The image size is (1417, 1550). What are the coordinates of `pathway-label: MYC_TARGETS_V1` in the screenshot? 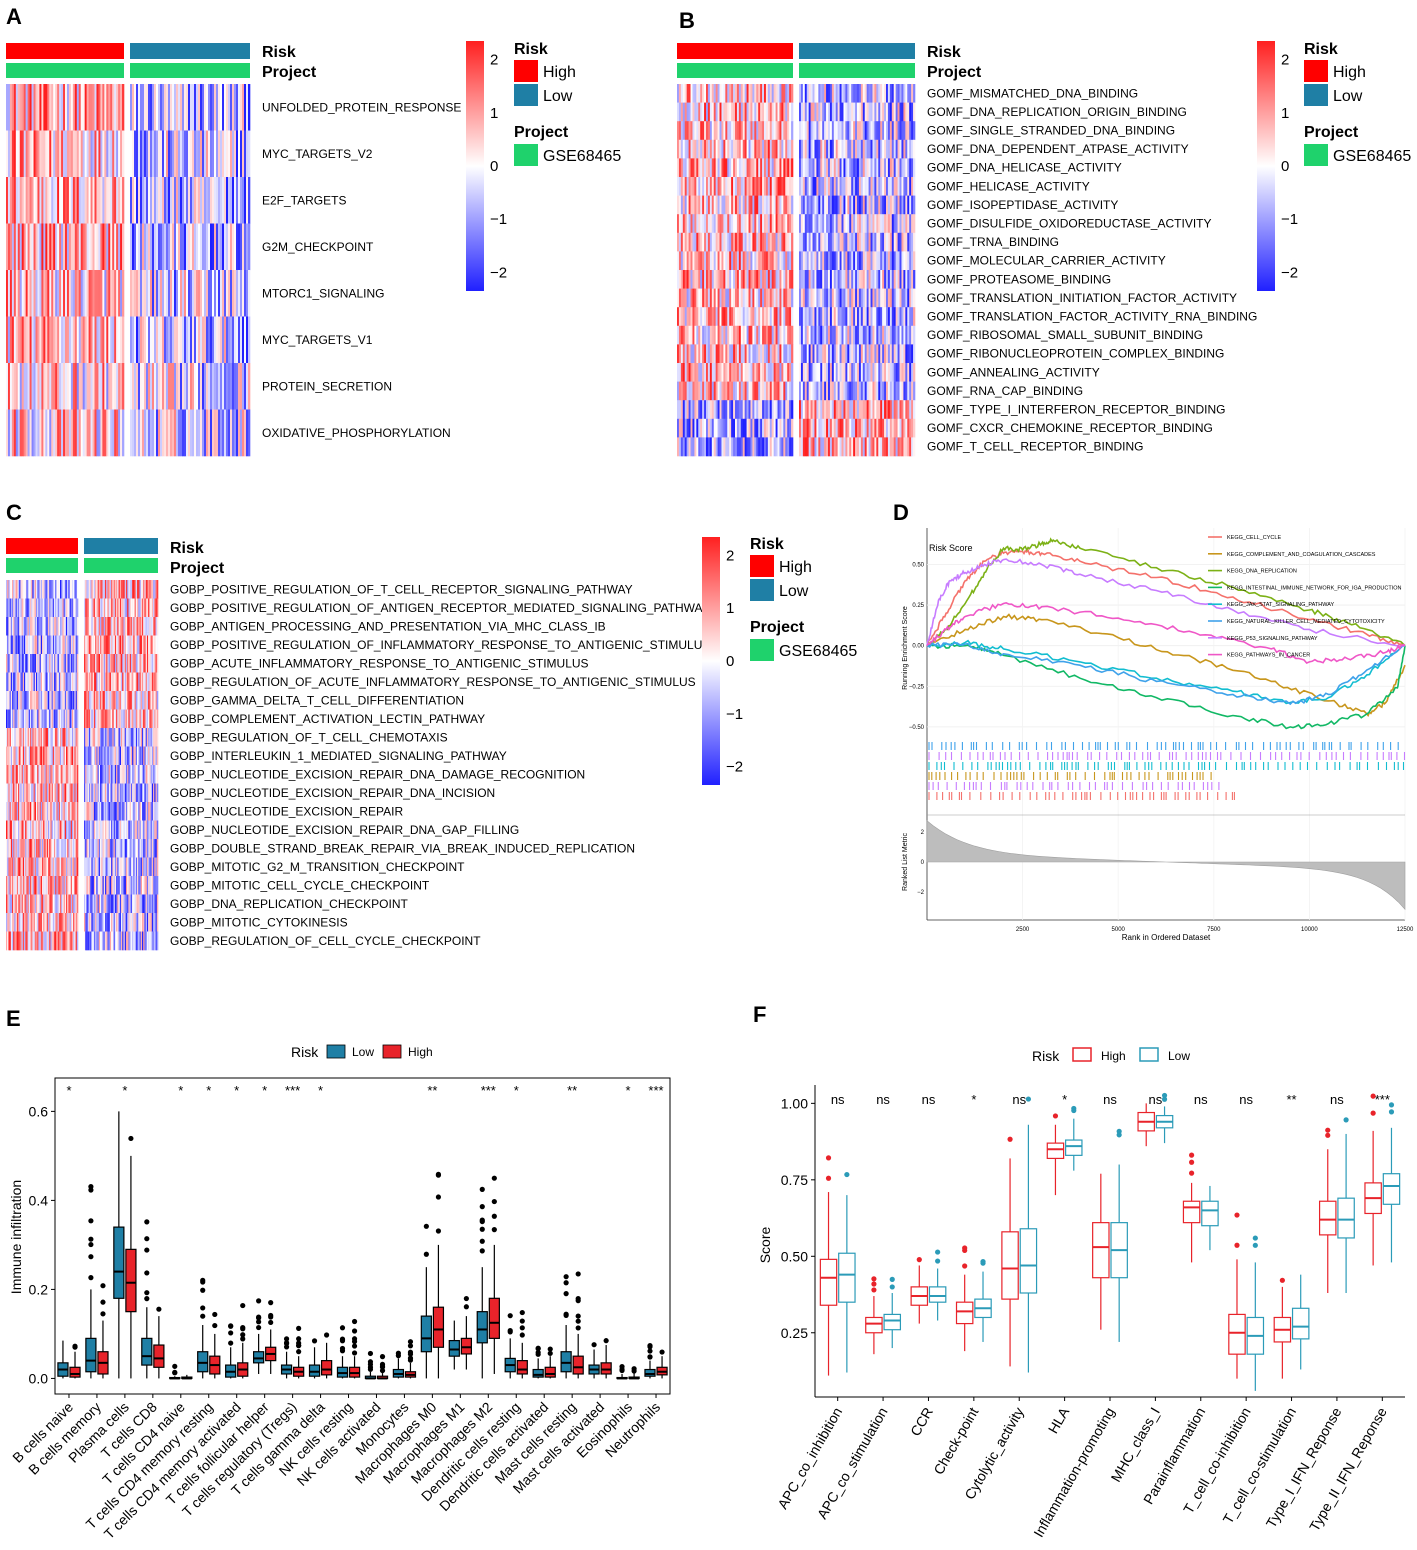 It's located at (317, 340).